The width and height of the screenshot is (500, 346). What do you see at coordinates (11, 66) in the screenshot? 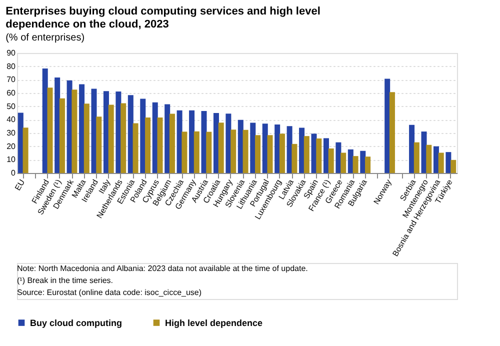
I see `y-tick-label: 80` at bounding box center [11, 66].